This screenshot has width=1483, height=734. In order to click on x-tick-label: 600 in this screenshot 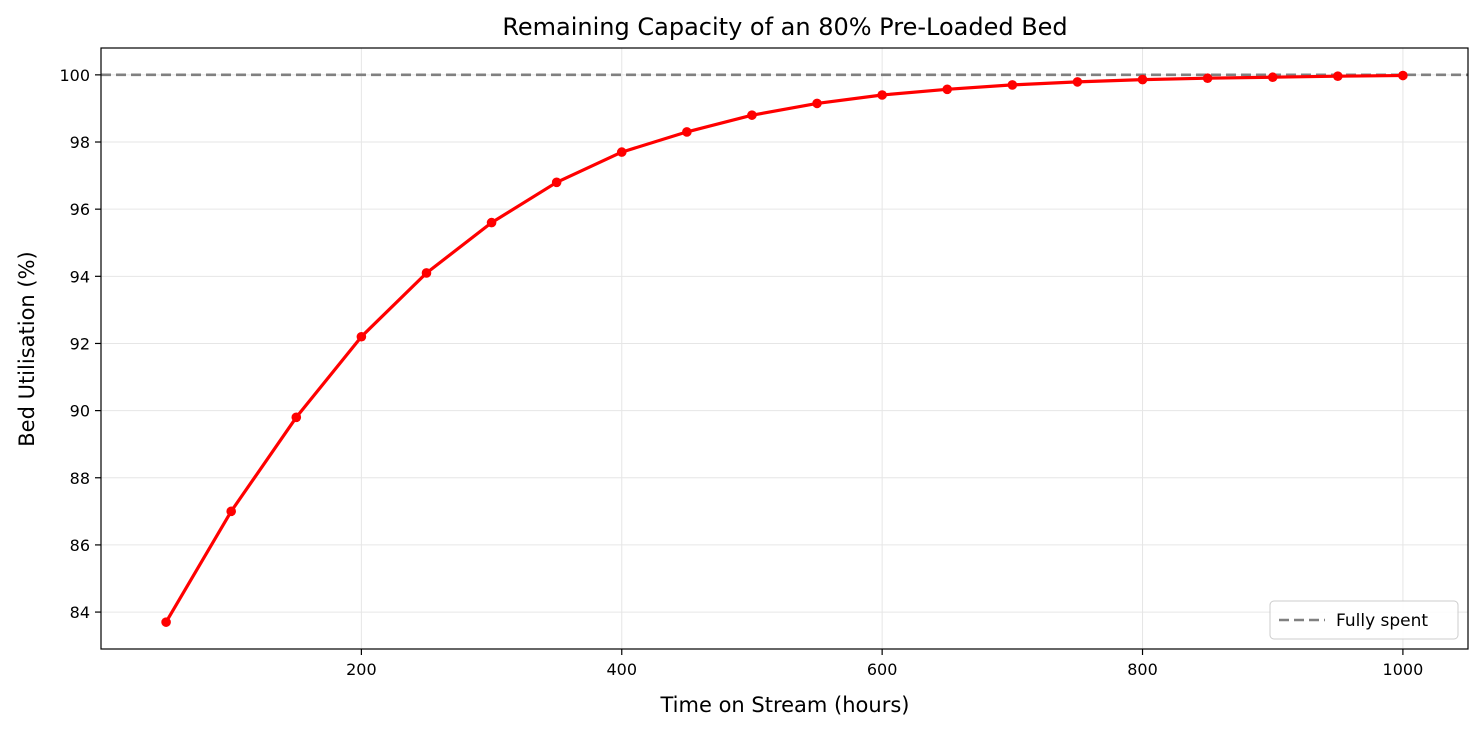, I will do `click(882, 669)`.